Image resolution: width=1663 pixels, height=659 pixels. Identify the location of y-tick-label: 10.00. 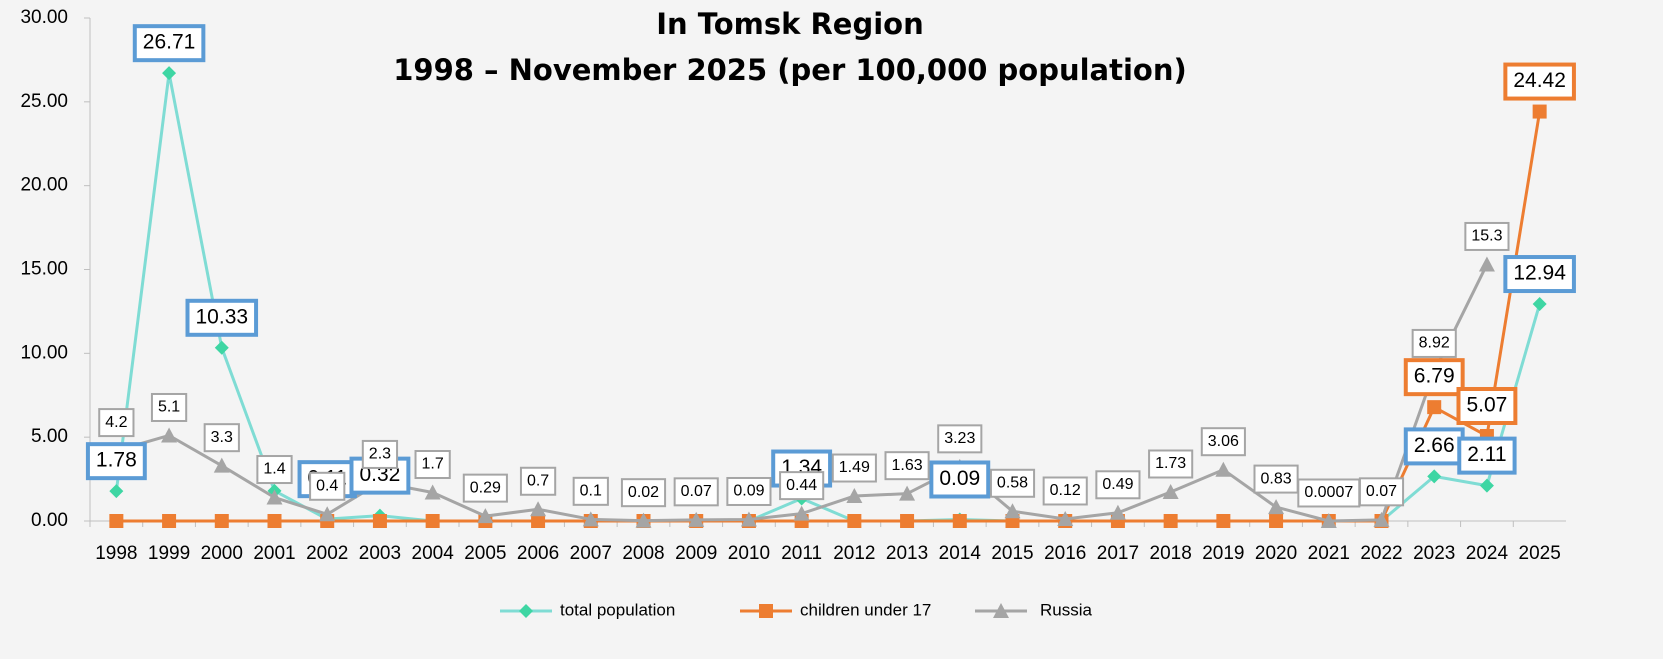
(44, 352).